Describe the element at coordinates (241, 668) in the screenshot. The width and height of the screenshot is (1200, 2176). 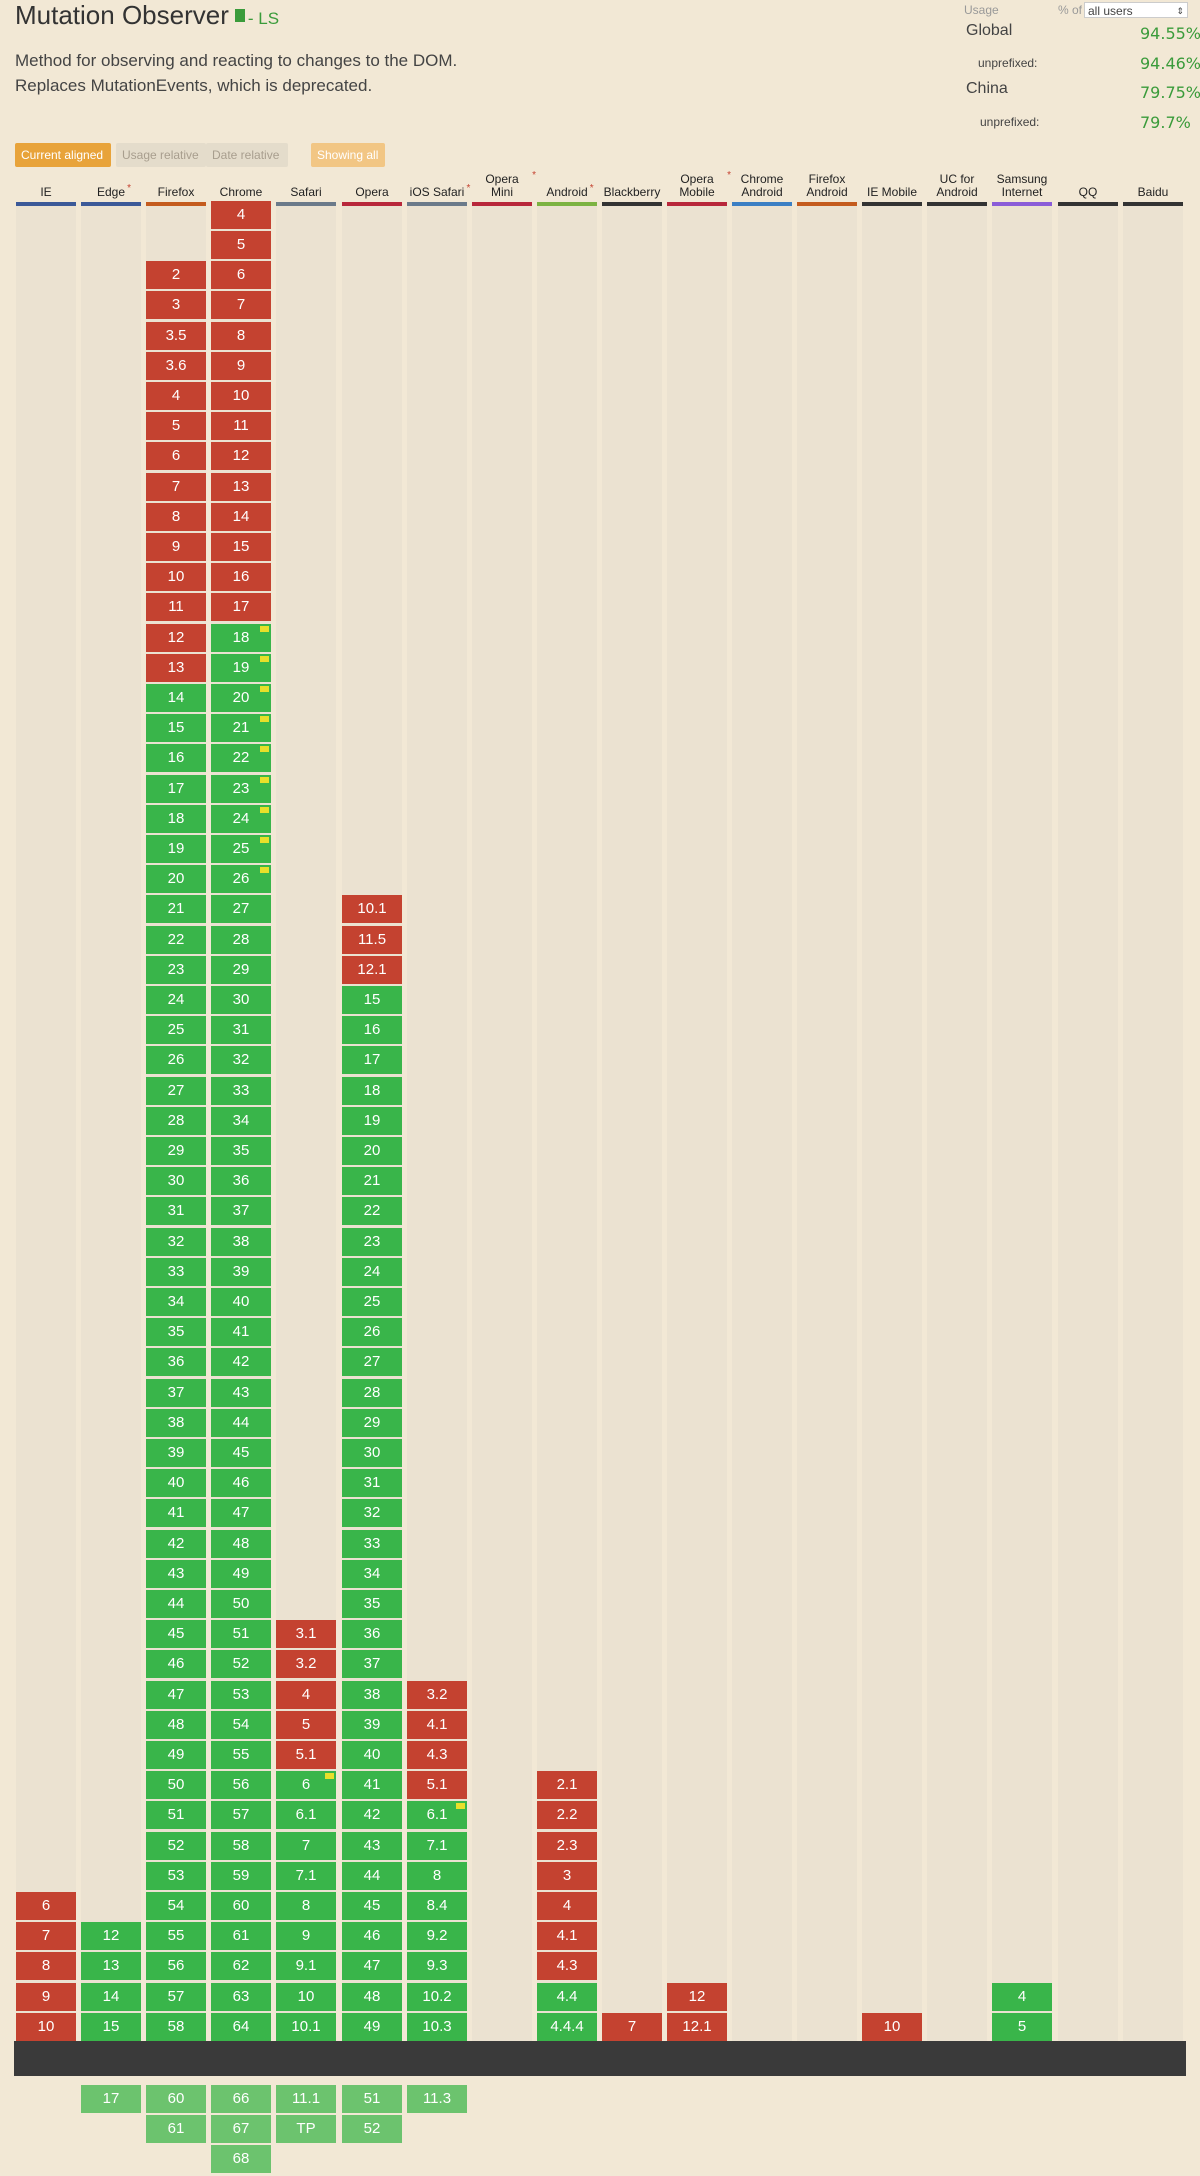
I see `version-cell: 19` at that location.